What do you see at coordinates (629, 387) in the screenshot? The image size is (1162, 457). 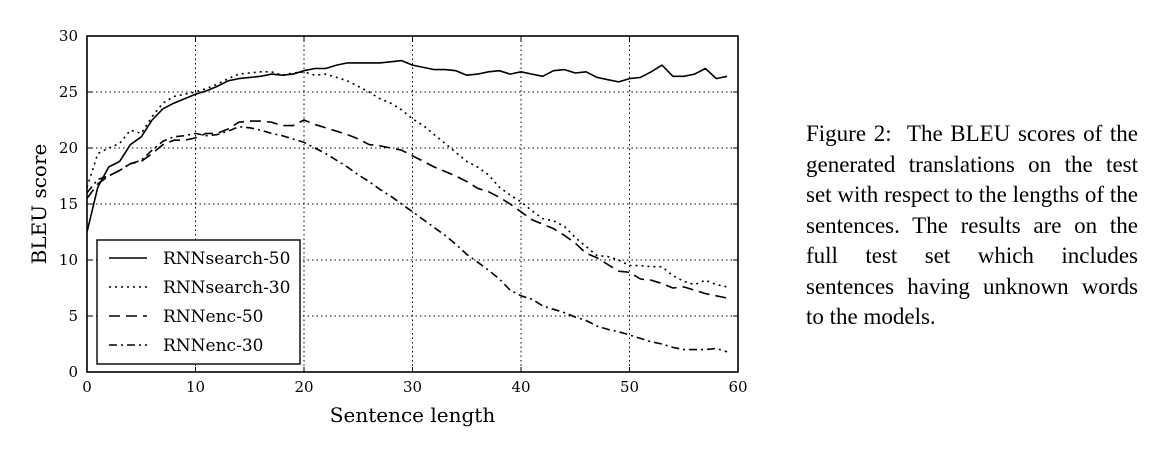 I see `x-tick-label: 50` at bounding box center [629, 387].